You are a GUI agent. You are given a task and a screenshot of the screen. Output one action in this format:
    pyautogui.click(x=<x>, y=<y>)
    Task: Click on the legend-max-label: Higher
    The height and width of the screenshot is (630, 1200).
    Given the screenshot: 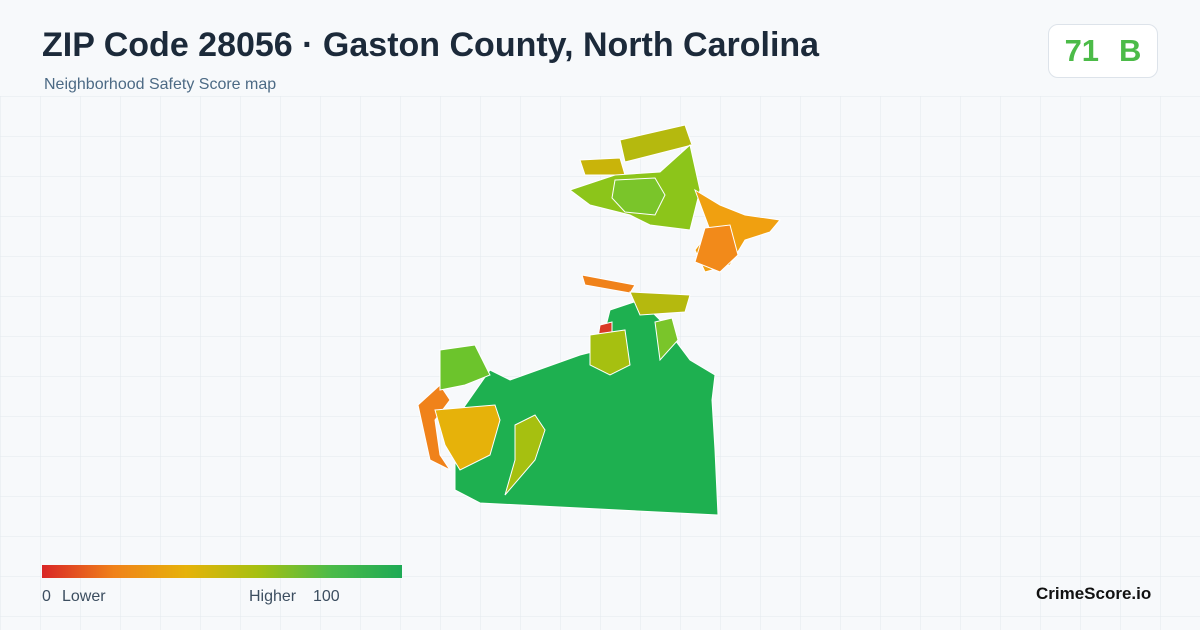 What is the action you would take?
    pyautogui.click(x=273, y=596)
    